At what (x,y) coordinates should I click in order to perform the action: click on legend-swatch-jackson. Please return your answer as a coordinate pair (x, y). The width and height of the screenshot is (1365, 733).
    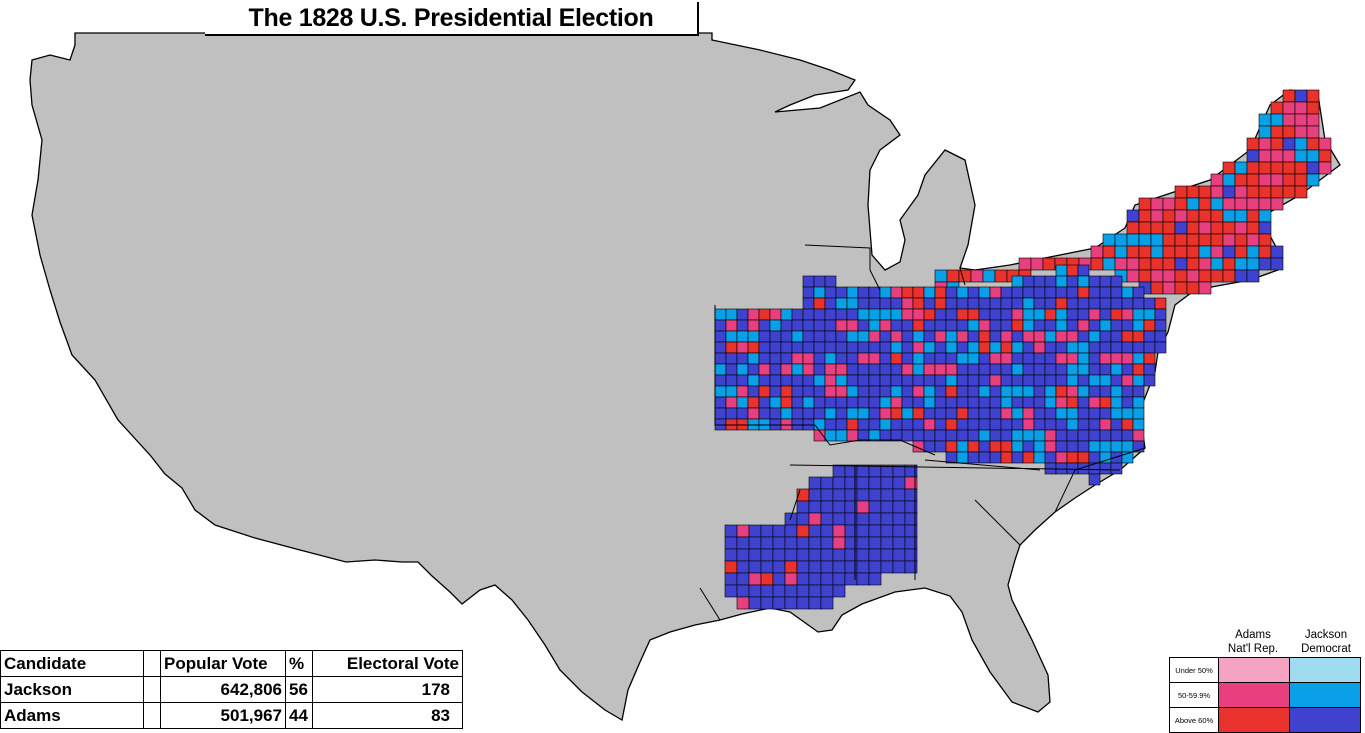
    Looking at the image, I should click on (1325, 670).